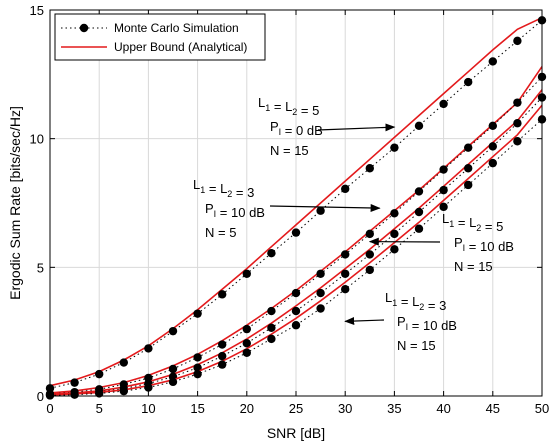 This screenshot has height=446, width=550. Describe the element at coordinates (37, 139) in the screenshot. I see `y-tick-label: 10` at that location.